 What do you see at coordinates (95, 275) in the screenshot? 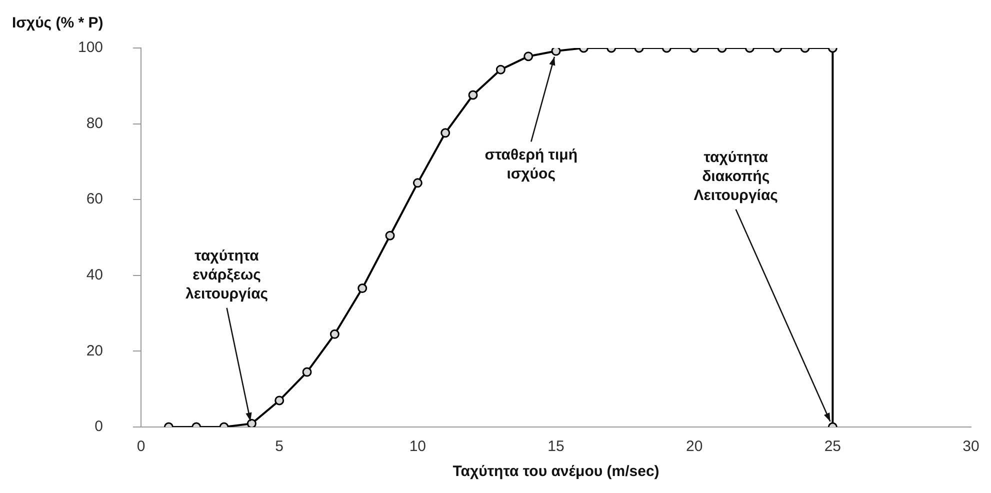
I see `y-tick-label: 40` at bounding box center [95, 275].